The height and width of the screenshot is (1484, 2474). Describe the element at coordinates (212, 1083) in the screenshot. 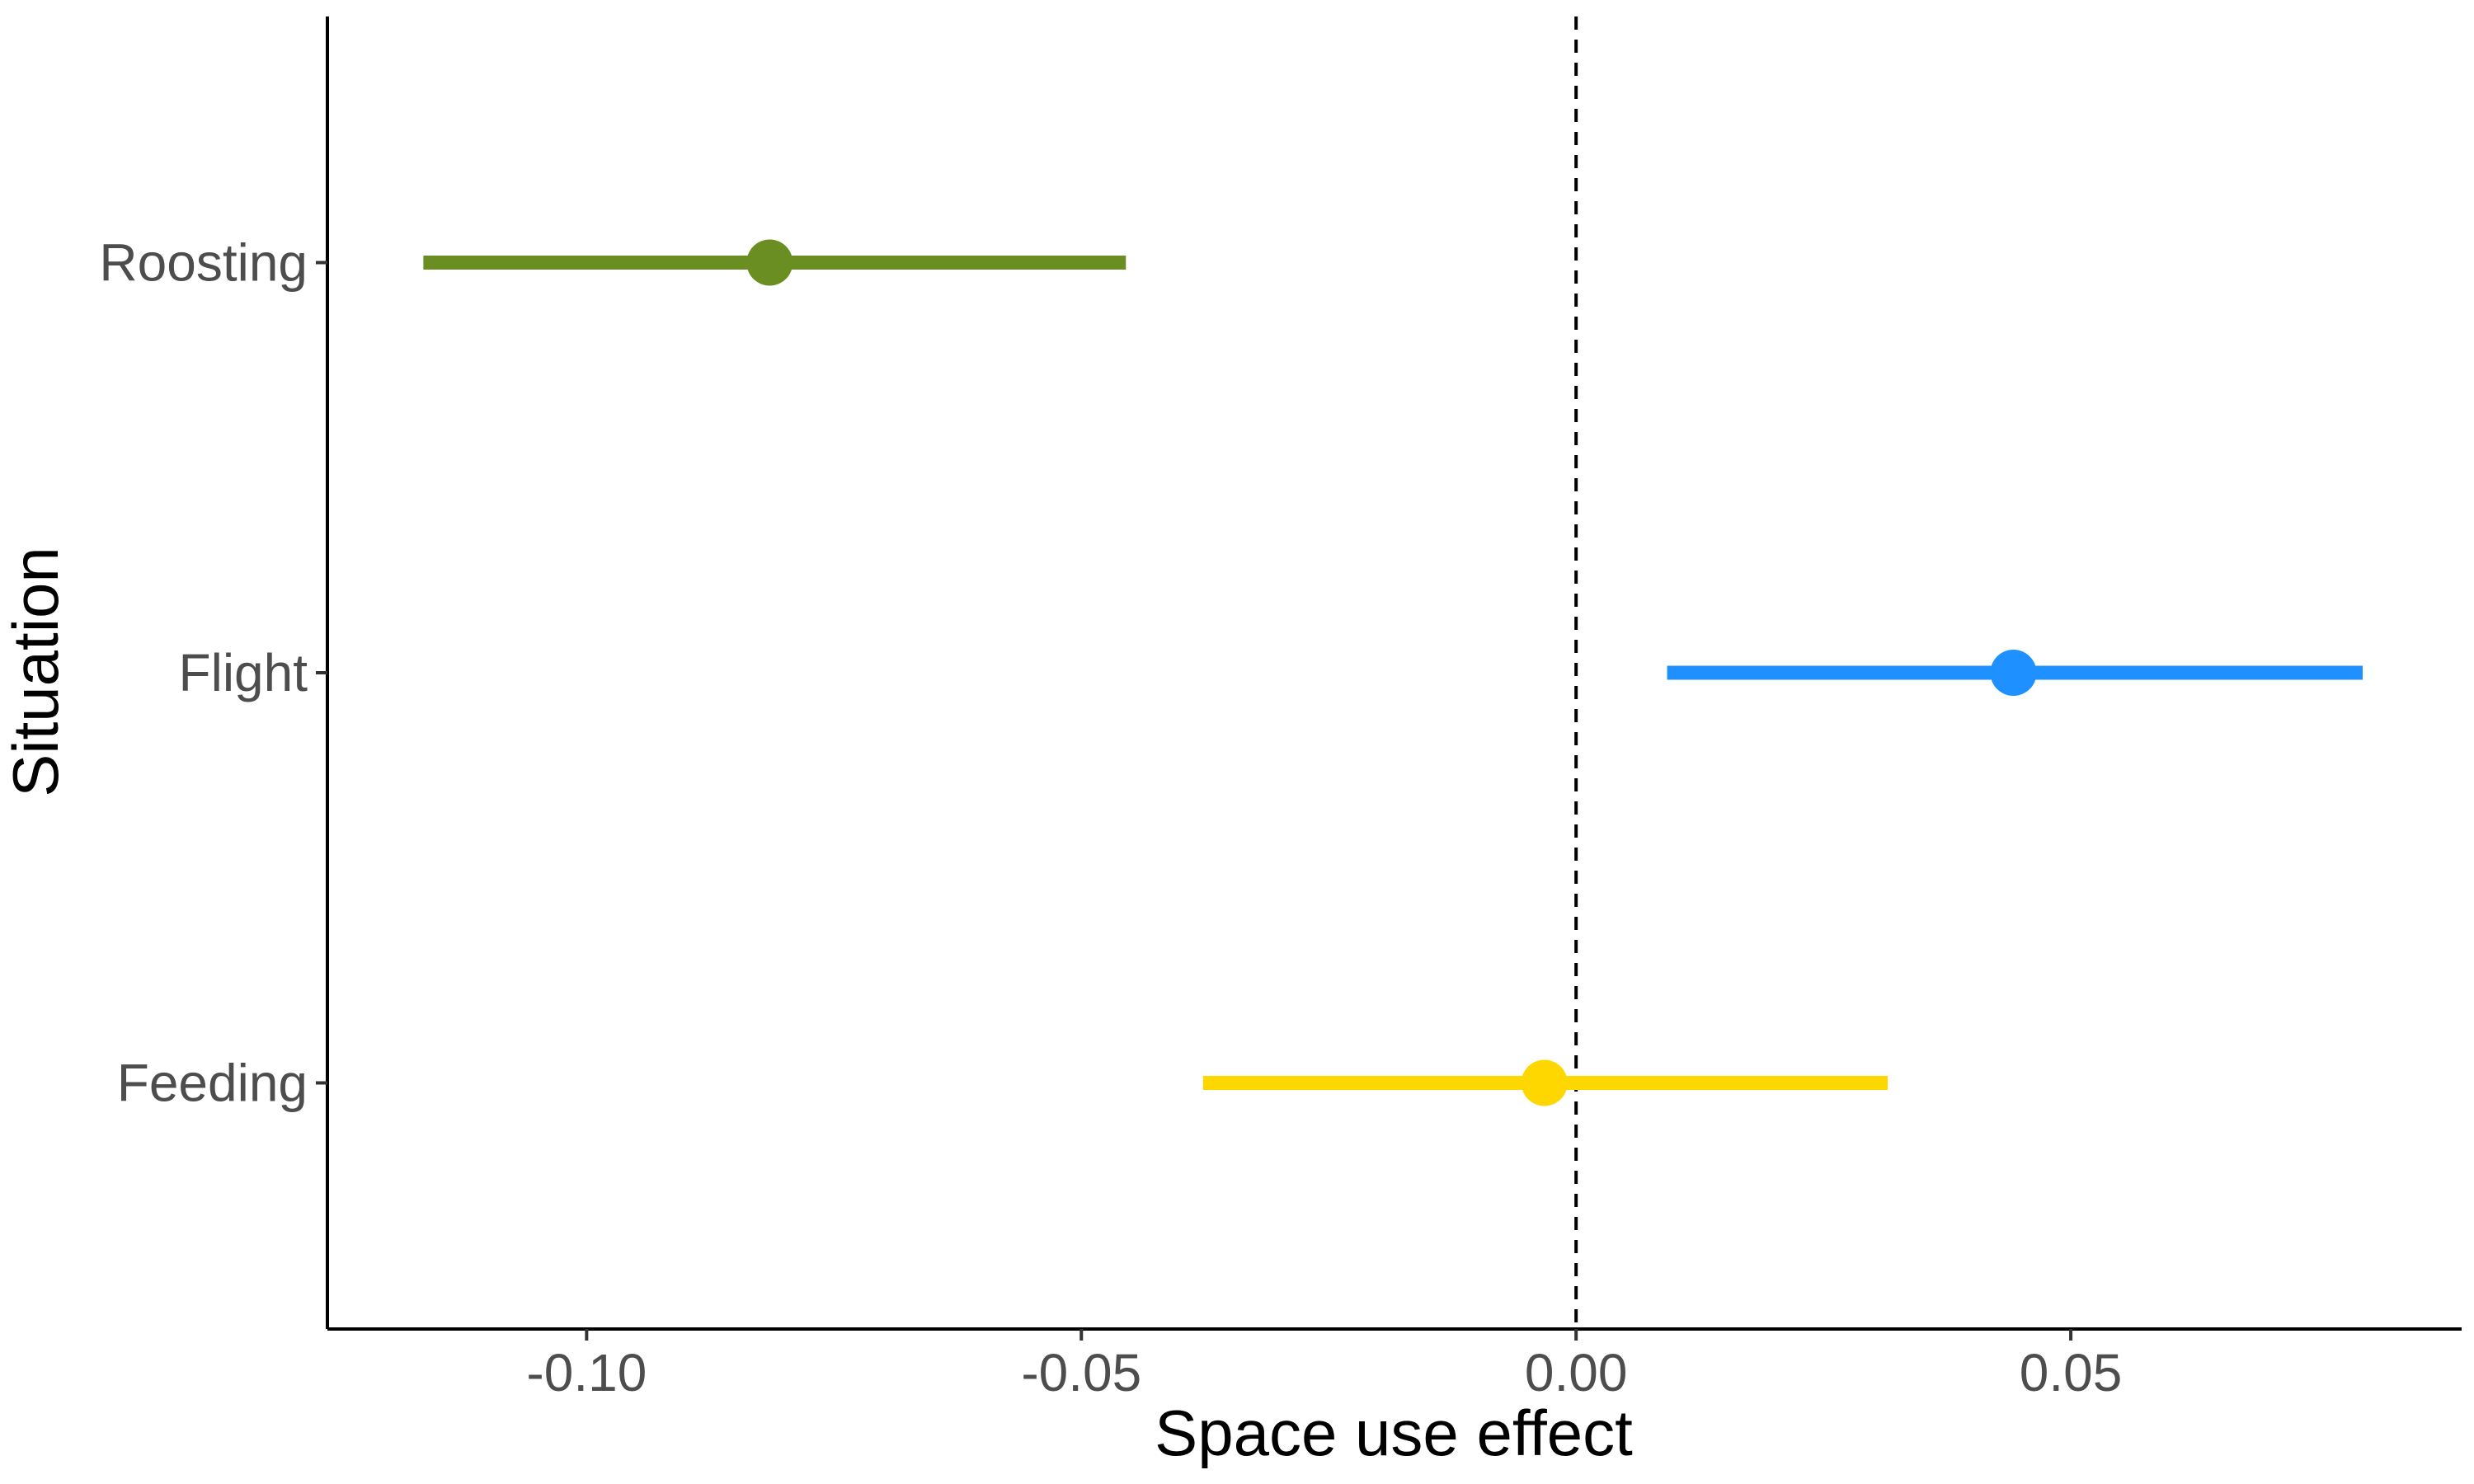

I see `y-tick-label-feeding: Feeding` at that location.